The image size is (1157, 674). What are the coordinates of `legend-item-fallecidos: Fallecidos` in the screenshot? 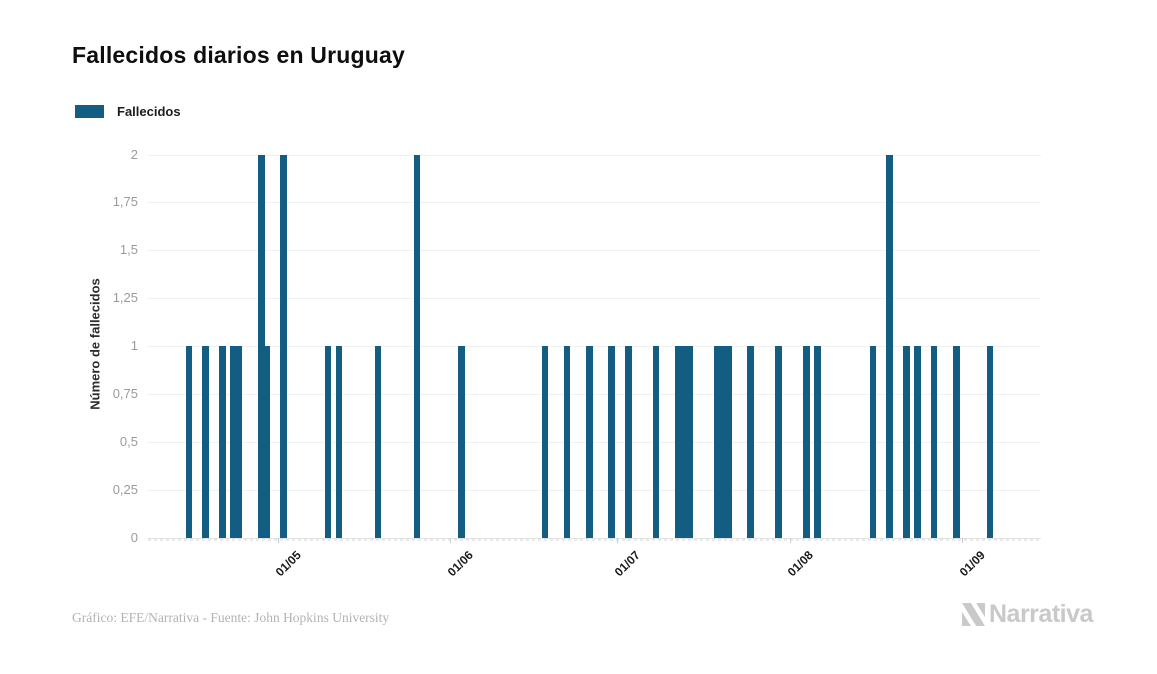 It's located at (128, 111).